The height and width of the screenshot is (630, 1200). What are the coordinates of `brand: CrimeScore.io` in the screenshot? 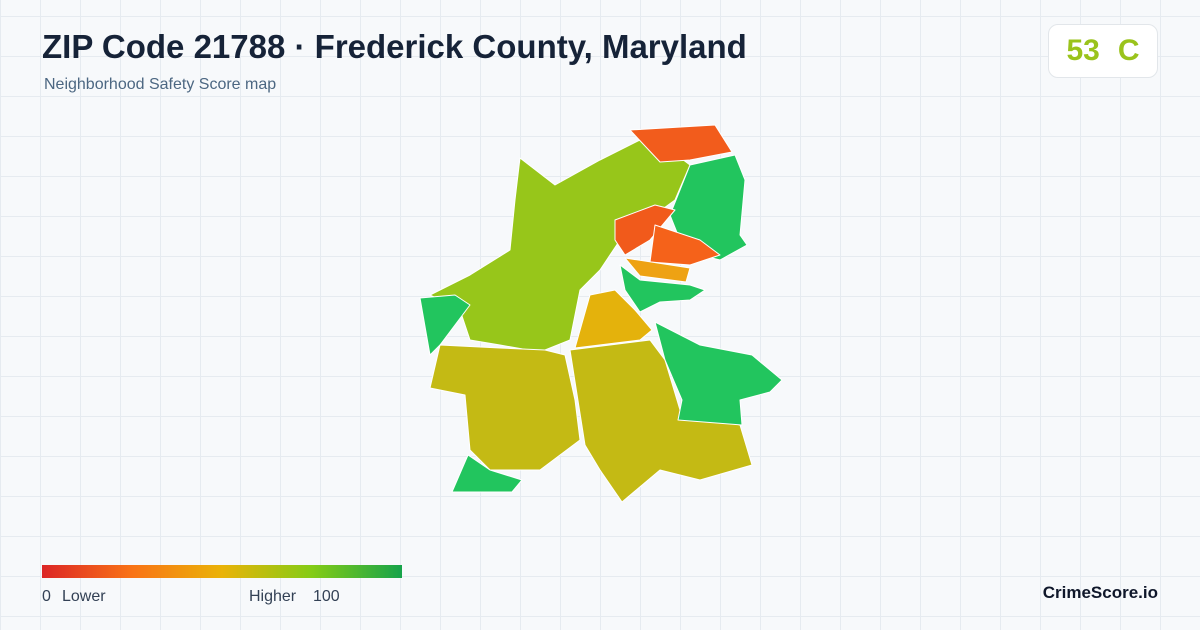 It's located at (1100, 592).